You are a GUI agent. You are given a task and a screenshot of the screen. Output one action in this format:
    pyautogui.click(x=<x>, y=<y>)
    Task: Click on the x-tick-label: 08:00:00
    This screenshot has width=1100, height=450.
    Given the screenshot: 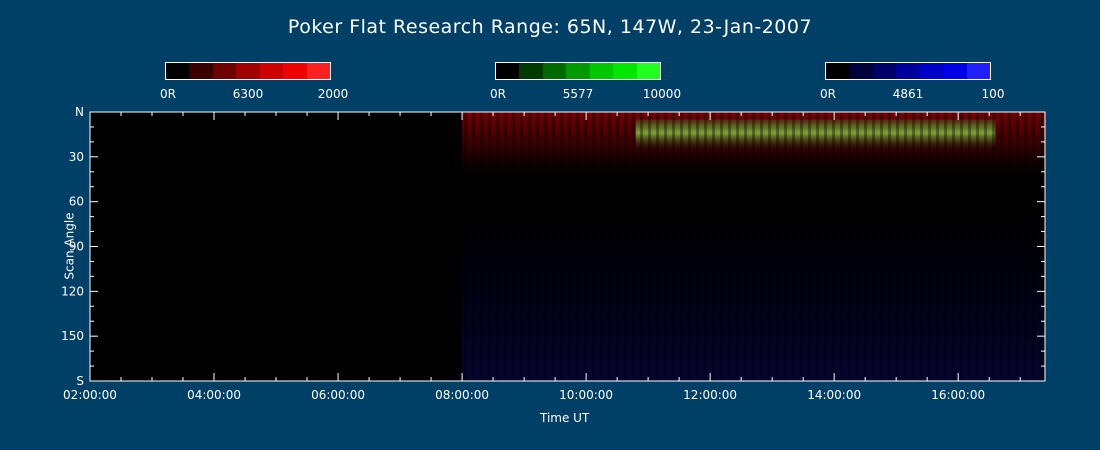 What is the action you would take?
    pyautogui.click(x=462, y=395)
    